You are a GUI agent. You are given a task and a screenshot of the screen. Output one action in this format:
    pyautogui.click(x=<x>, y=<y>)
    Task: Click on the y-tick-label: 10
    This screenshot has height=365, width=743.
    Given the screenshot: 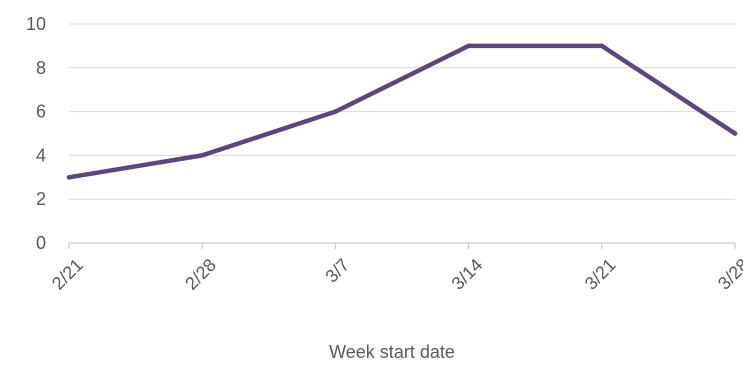 What is the action you would take?
    pyautogui.click(x=36, y=24)
    